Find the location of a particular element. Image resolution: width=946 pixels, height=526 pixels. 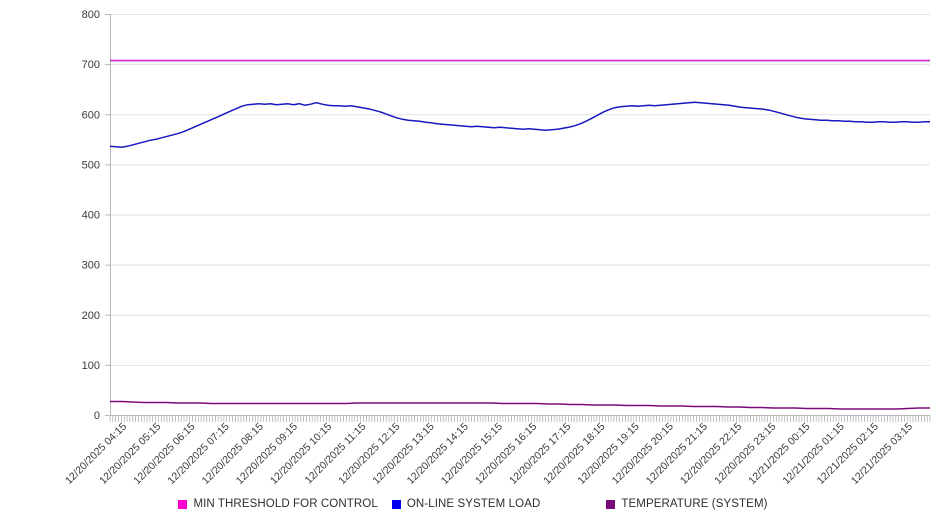

x-tick-label: 12/20/2025 05:15 is located at coordinates (130, 454).